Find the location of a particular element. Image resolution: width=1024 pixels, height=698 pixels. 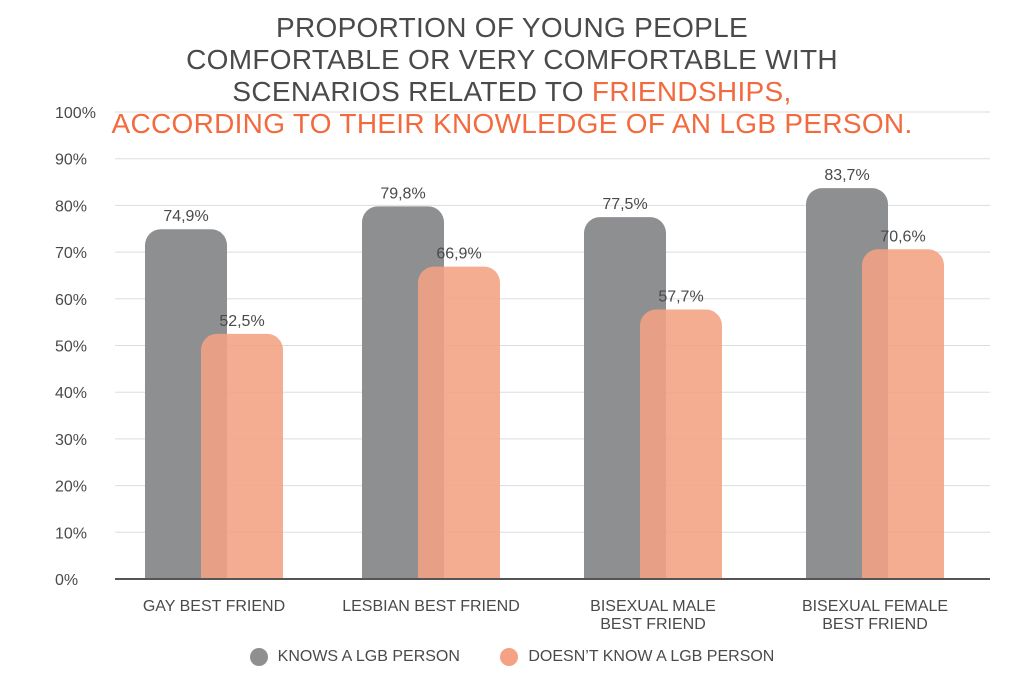

x-tick-label: LESBIAN BEST FRIEND is located at coordinates (431, 606).